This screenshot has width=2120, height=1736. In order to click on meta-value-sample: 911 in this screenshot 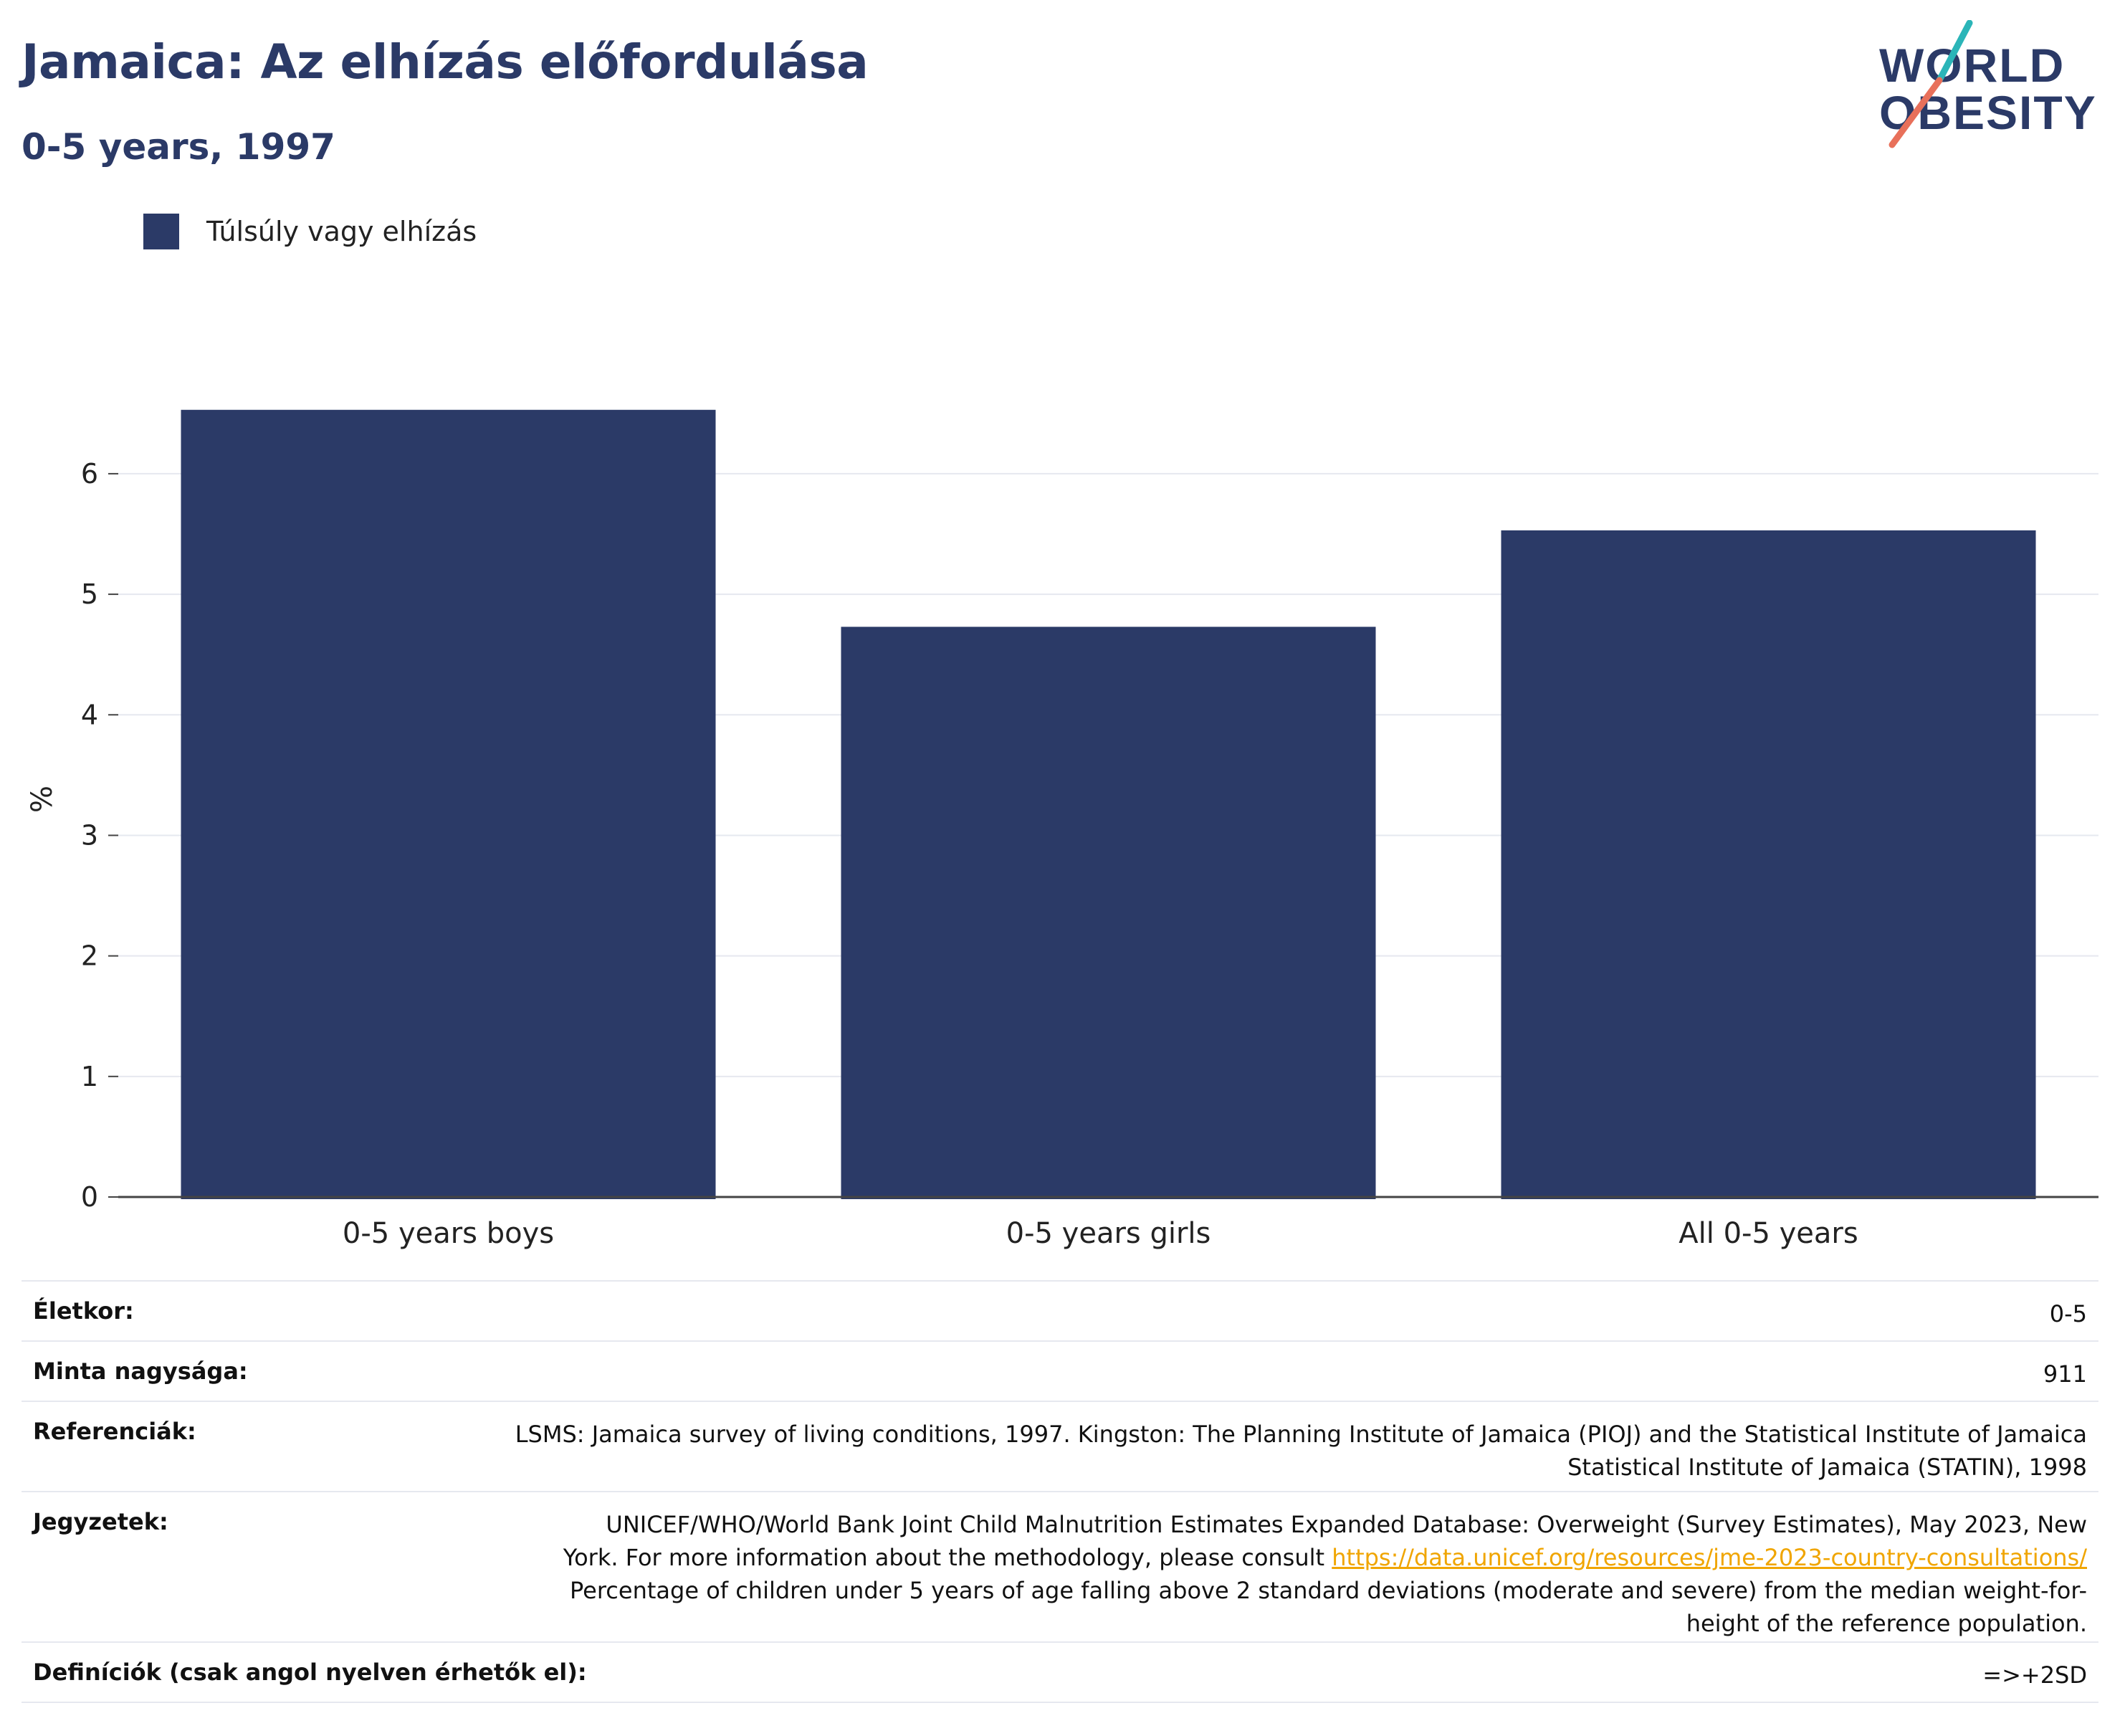, I will do `click(2065, 1374)`.